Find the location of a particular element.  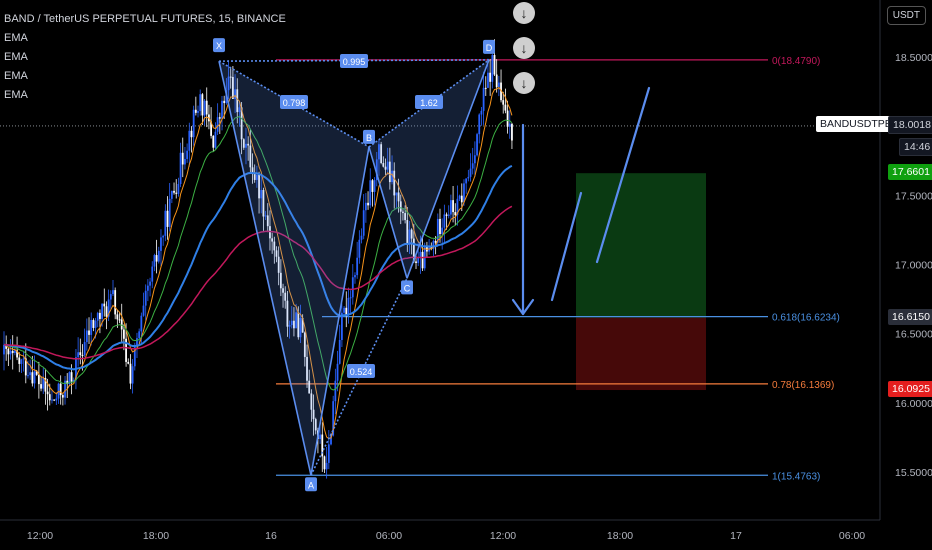

projection-up-line is located at coordinates (623, 175).